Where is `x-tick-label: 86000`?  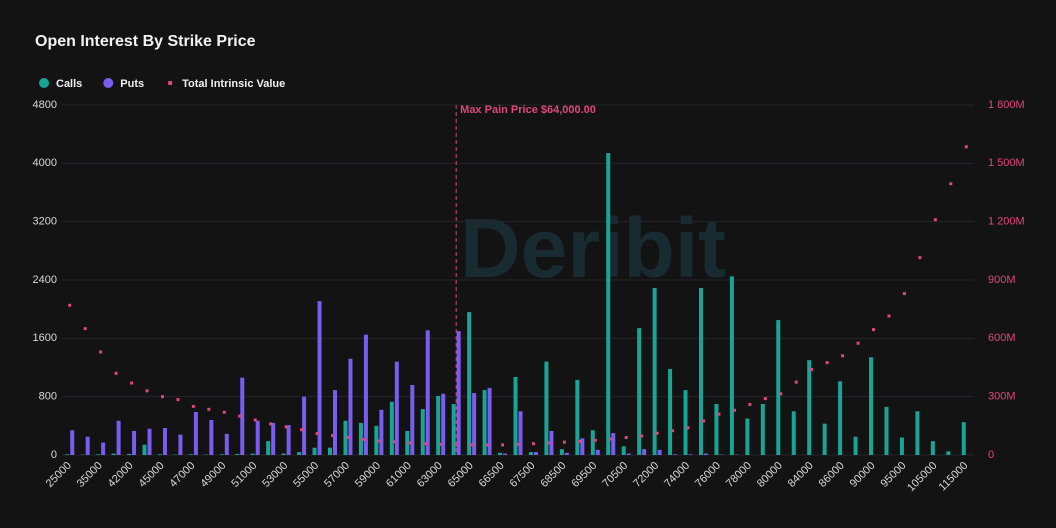 x-tick-label: 86000 is located at coordinates (832, 475).